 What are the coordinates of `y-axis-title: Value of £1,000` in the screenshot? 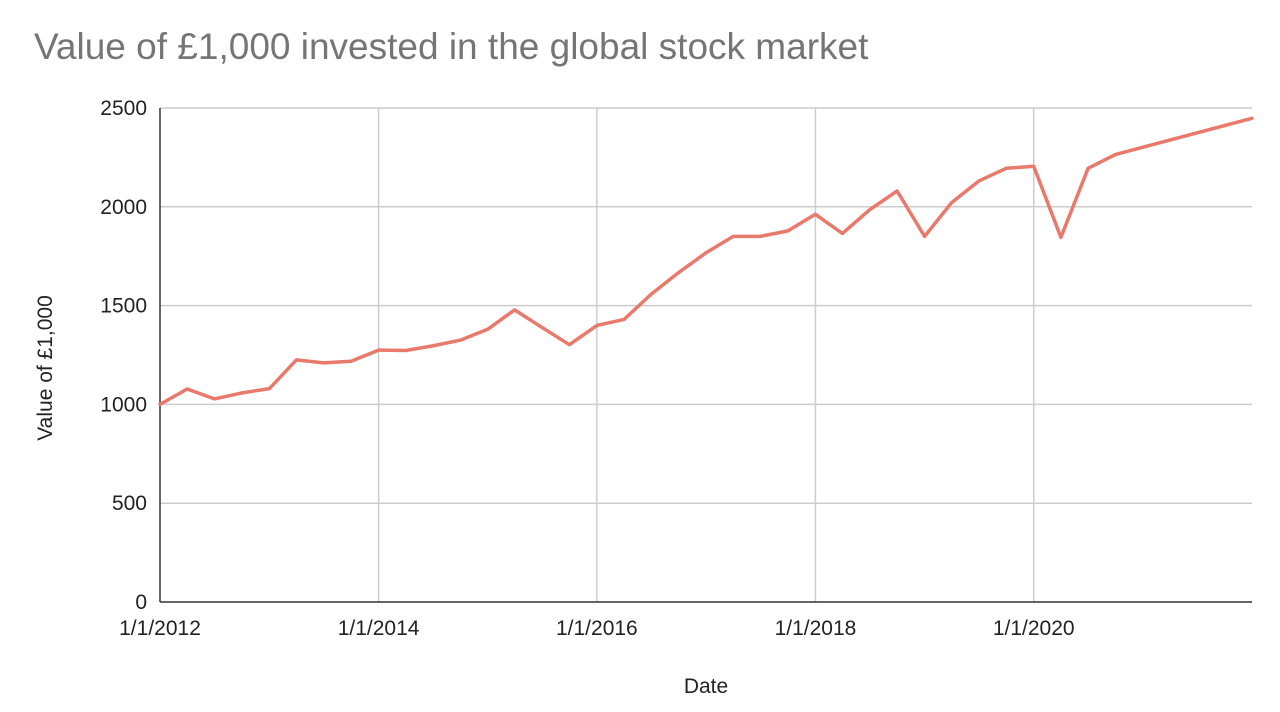 It's located at (45, 368).